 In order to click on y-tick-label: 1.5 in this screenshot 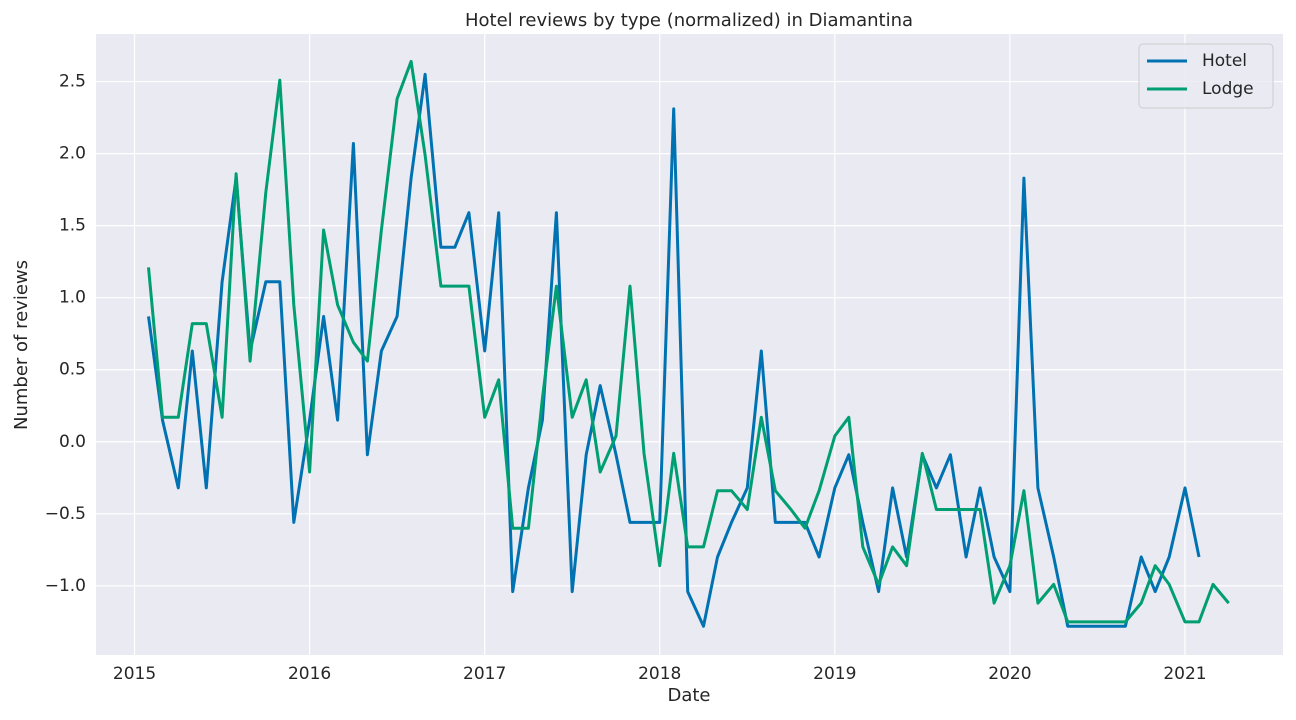, I will do `click(72, 226)`.